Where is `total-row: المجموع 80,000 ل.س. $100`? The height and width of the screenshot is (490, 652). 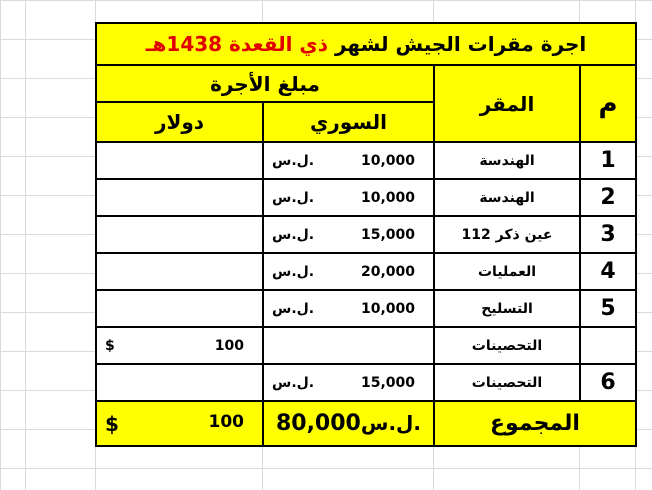
total-row: المجموع 80,000 ل.س. $100 is located at coordinates (366, 423).